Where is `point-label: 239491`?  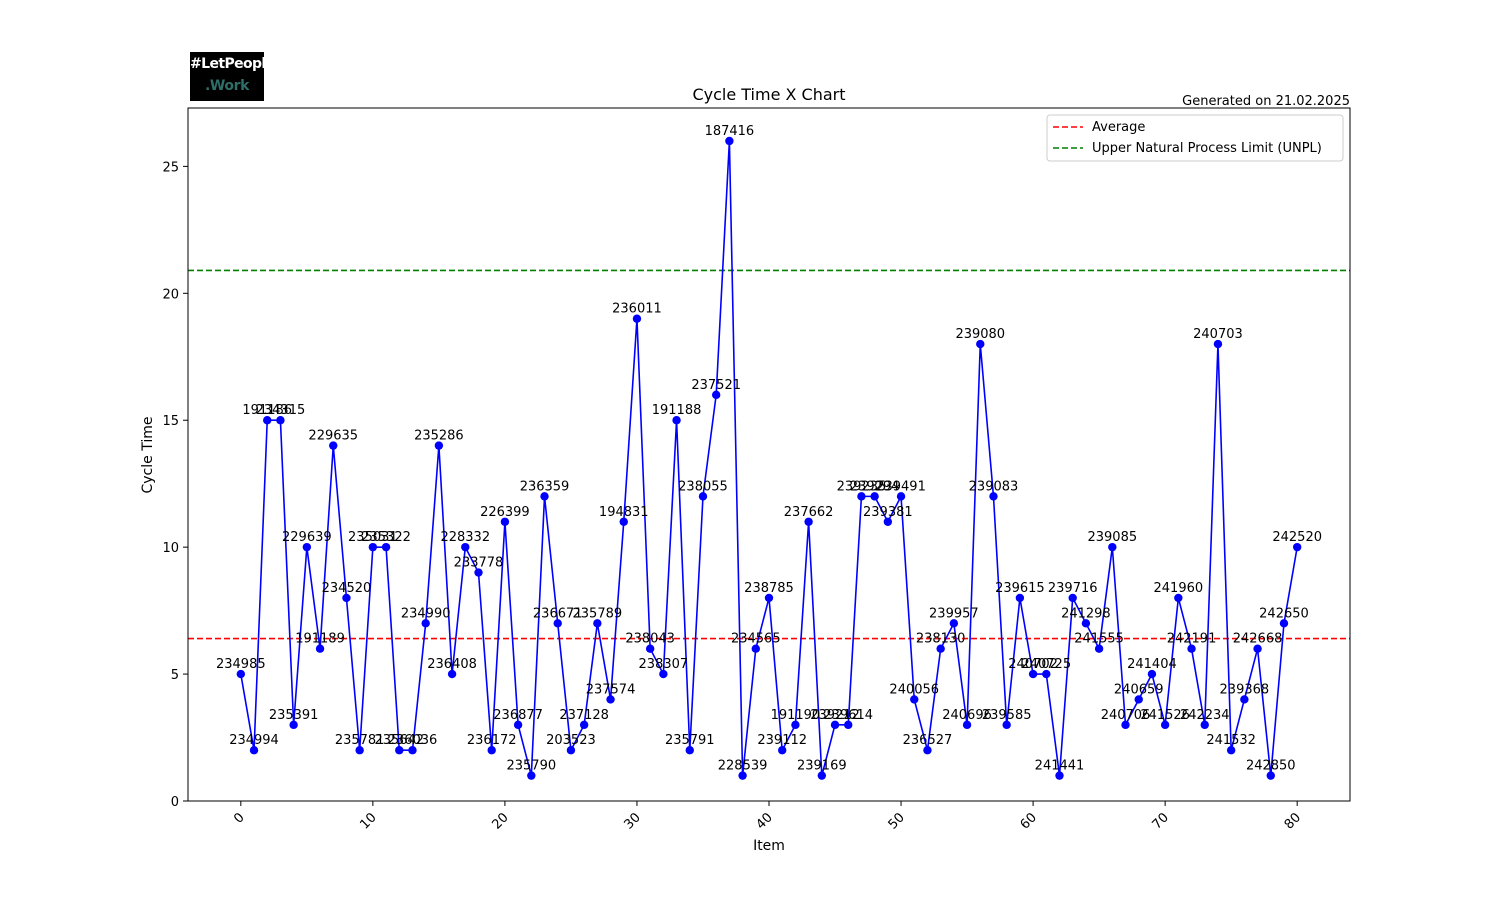
point-label: 239491 is located at coordinates (901, 486).